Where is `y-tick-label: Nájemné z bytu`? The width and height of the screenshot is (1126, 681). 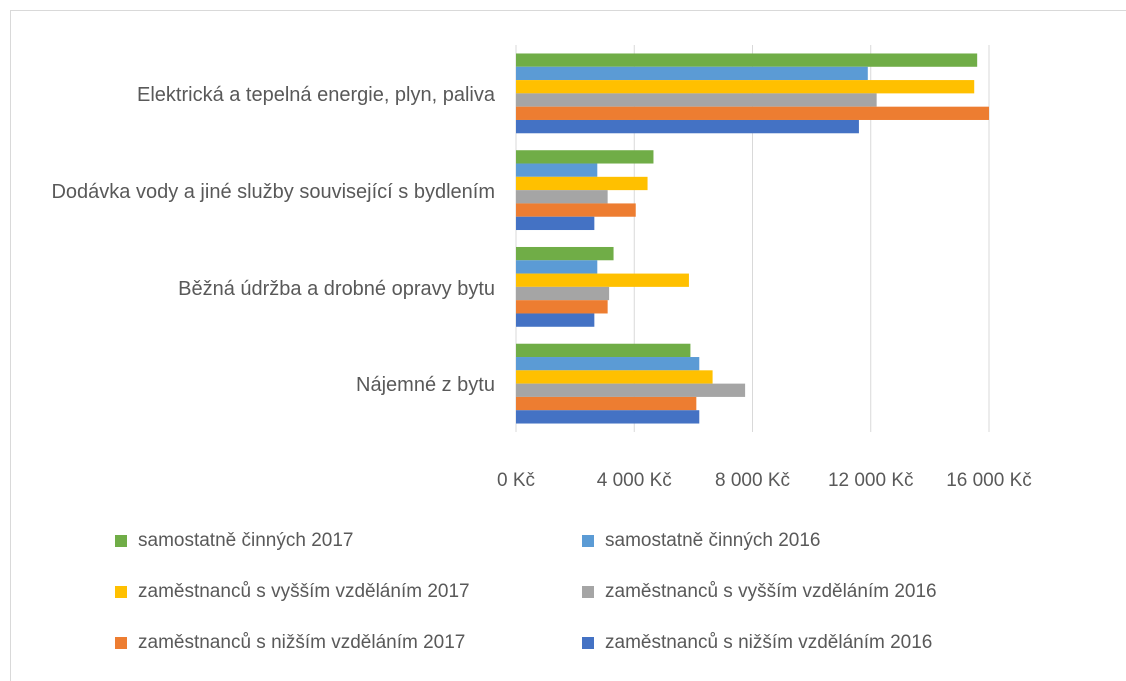
y-tick-label: Nájemné z bytu is located at coordinates (425, 385).